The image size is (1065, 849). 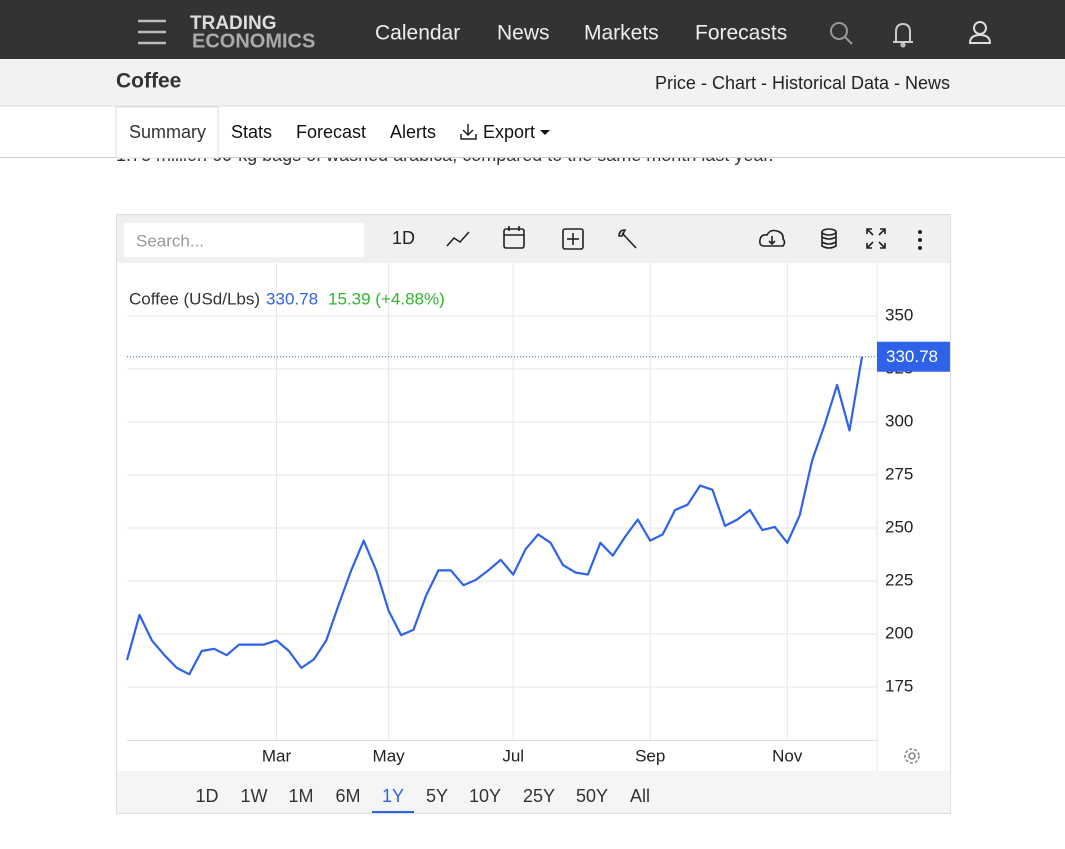 What do you see at coordinates (206, 796) in the screenshot?
I see `range-button: 1D` at bounding box center [206, 796].